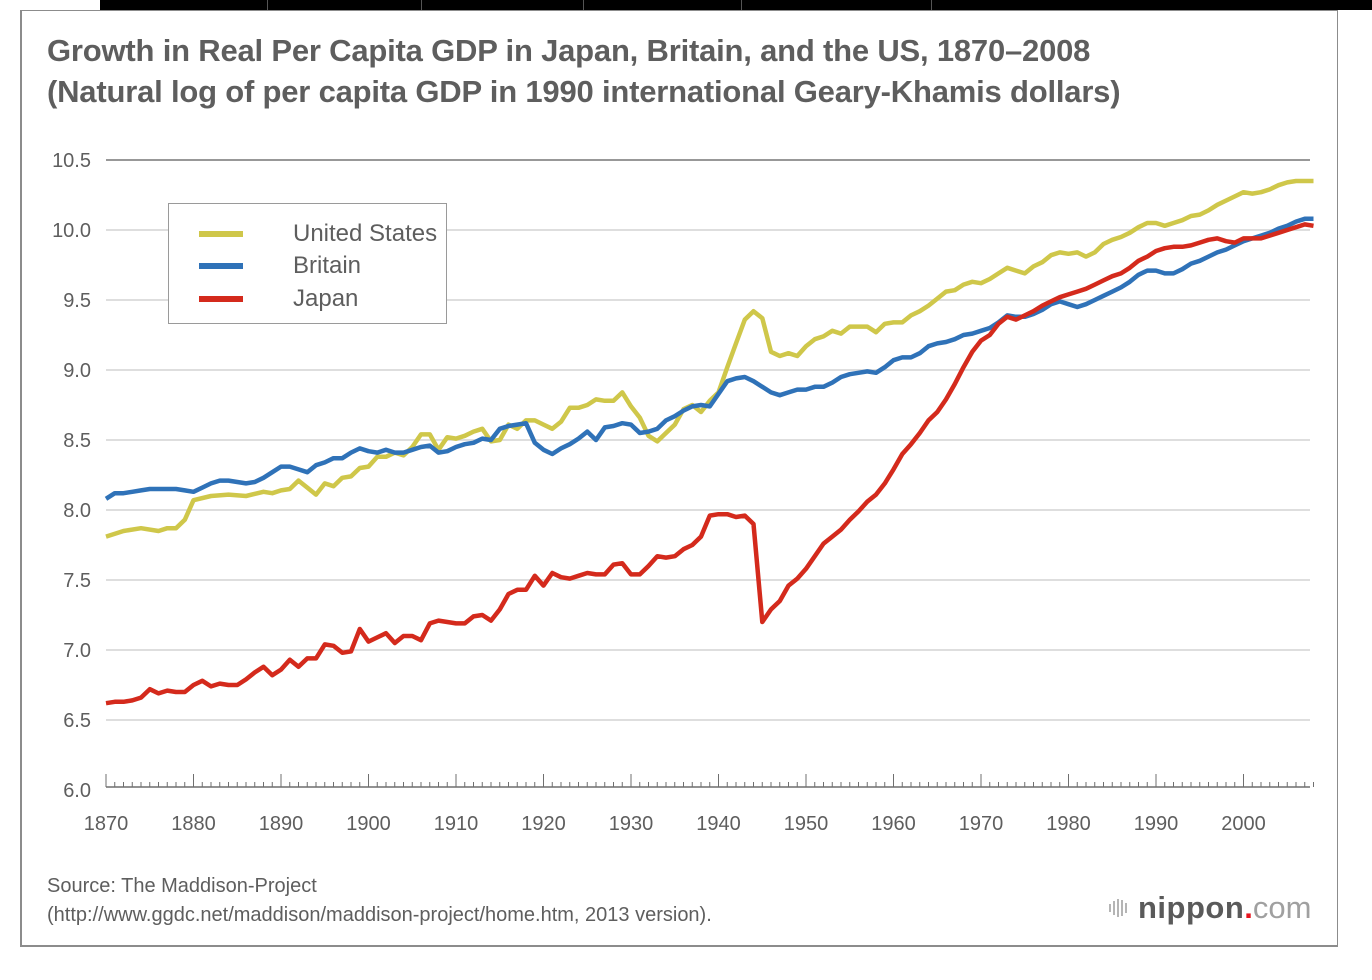 The width and height of the screenshot is (1372, 980). What do you see at coordinates (265, 266) in the screenshot?
I see `legend-item-britain: Britain` at bounding box center [265, 266].